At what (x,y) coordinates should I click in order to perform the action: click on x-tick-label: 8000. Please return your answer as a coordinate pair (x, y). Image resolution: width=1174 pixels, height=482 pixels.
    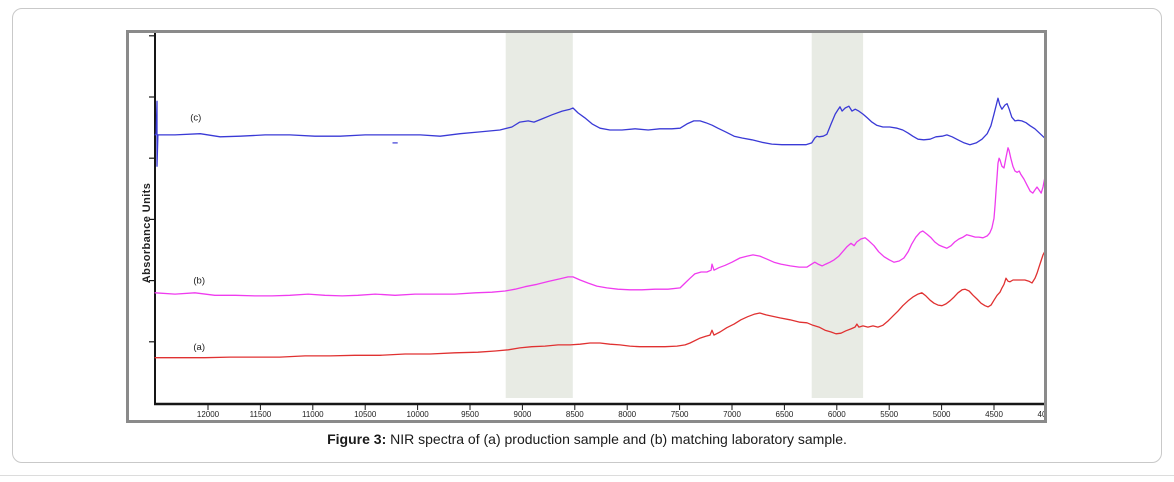
    Looking at the image, I should click on (627, 414).